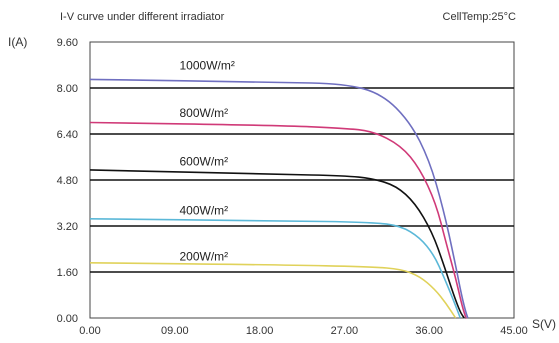 This screenshot has height=343, width=559. I want to click on x-tick-label: 27.00, so click(345, 331).